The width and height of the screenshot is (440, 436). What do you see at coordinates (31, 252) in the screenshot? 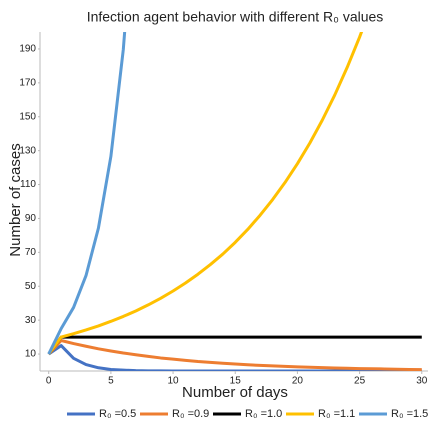
I see `y-tick-label: 70` at bounding box center [31, 252].